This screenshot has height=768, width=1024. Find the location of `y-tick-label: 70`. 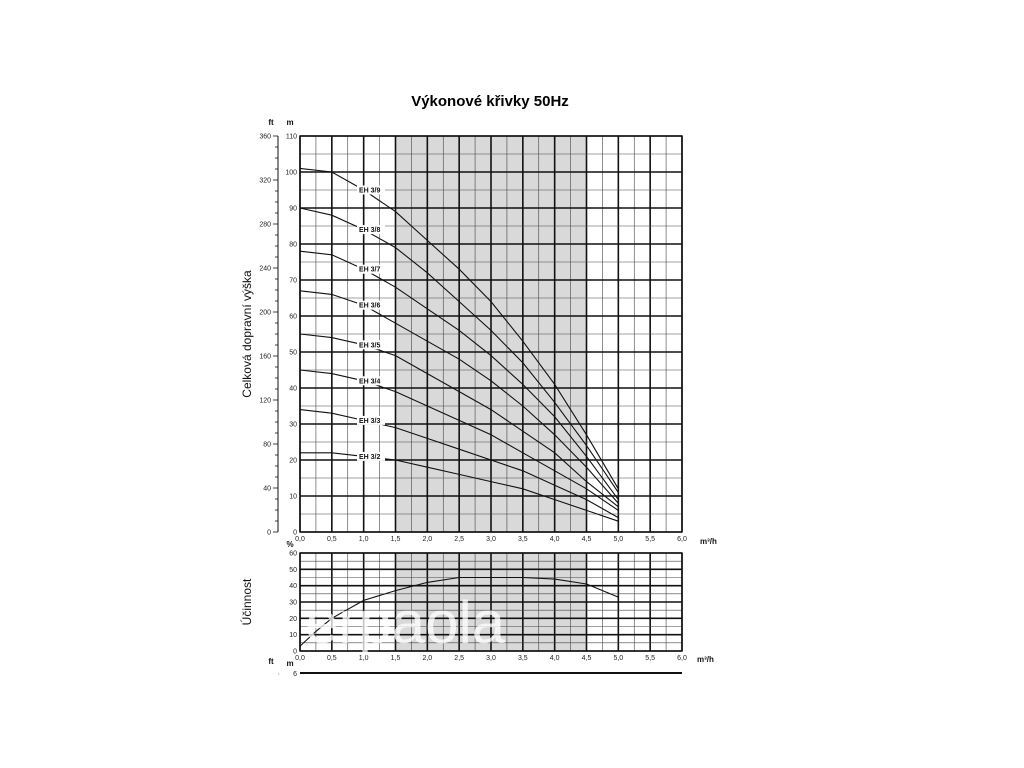

y-tick-label: 70 is located at coordinates (293, 281).